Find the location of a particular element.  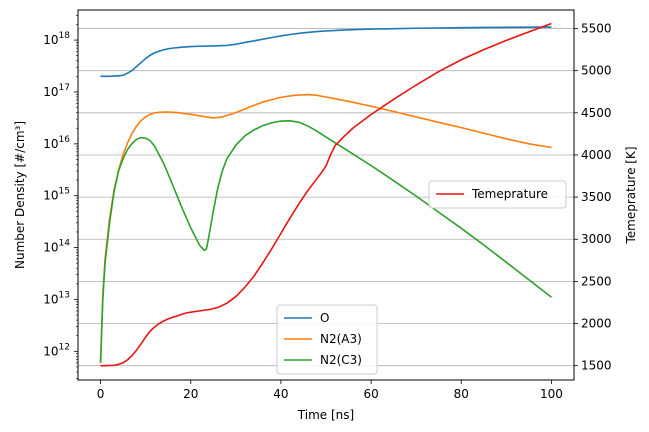

x-axis-ticks: 0 20 40 60 80 100 is located at coordinates (330, 390).